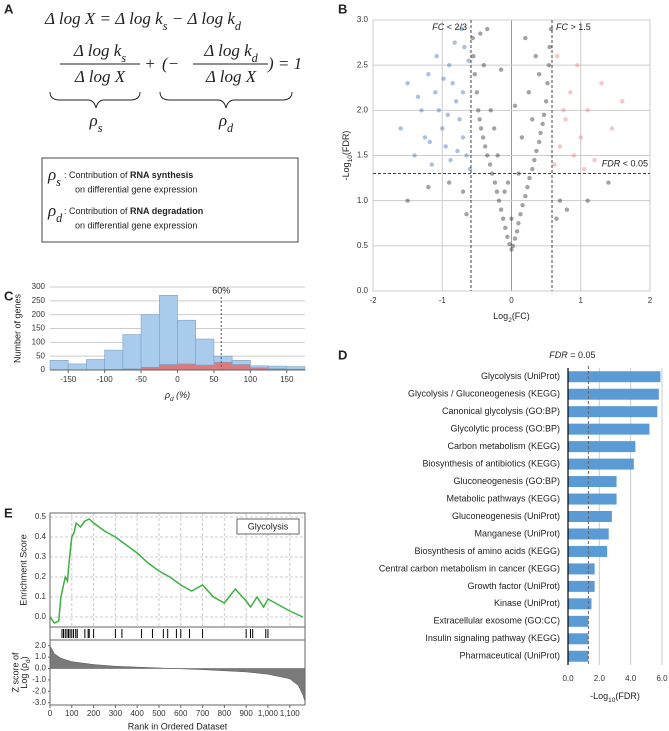 The width and height of the screenshot is (669, 731). I want to click on text-part: Log, so click(500, 316).